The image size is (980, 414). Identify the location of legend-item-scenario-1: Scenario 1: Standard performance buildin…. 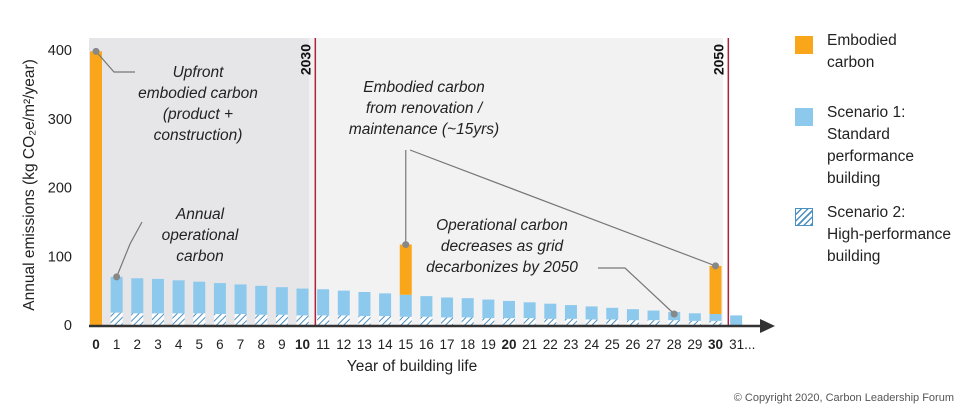
(885, 145).